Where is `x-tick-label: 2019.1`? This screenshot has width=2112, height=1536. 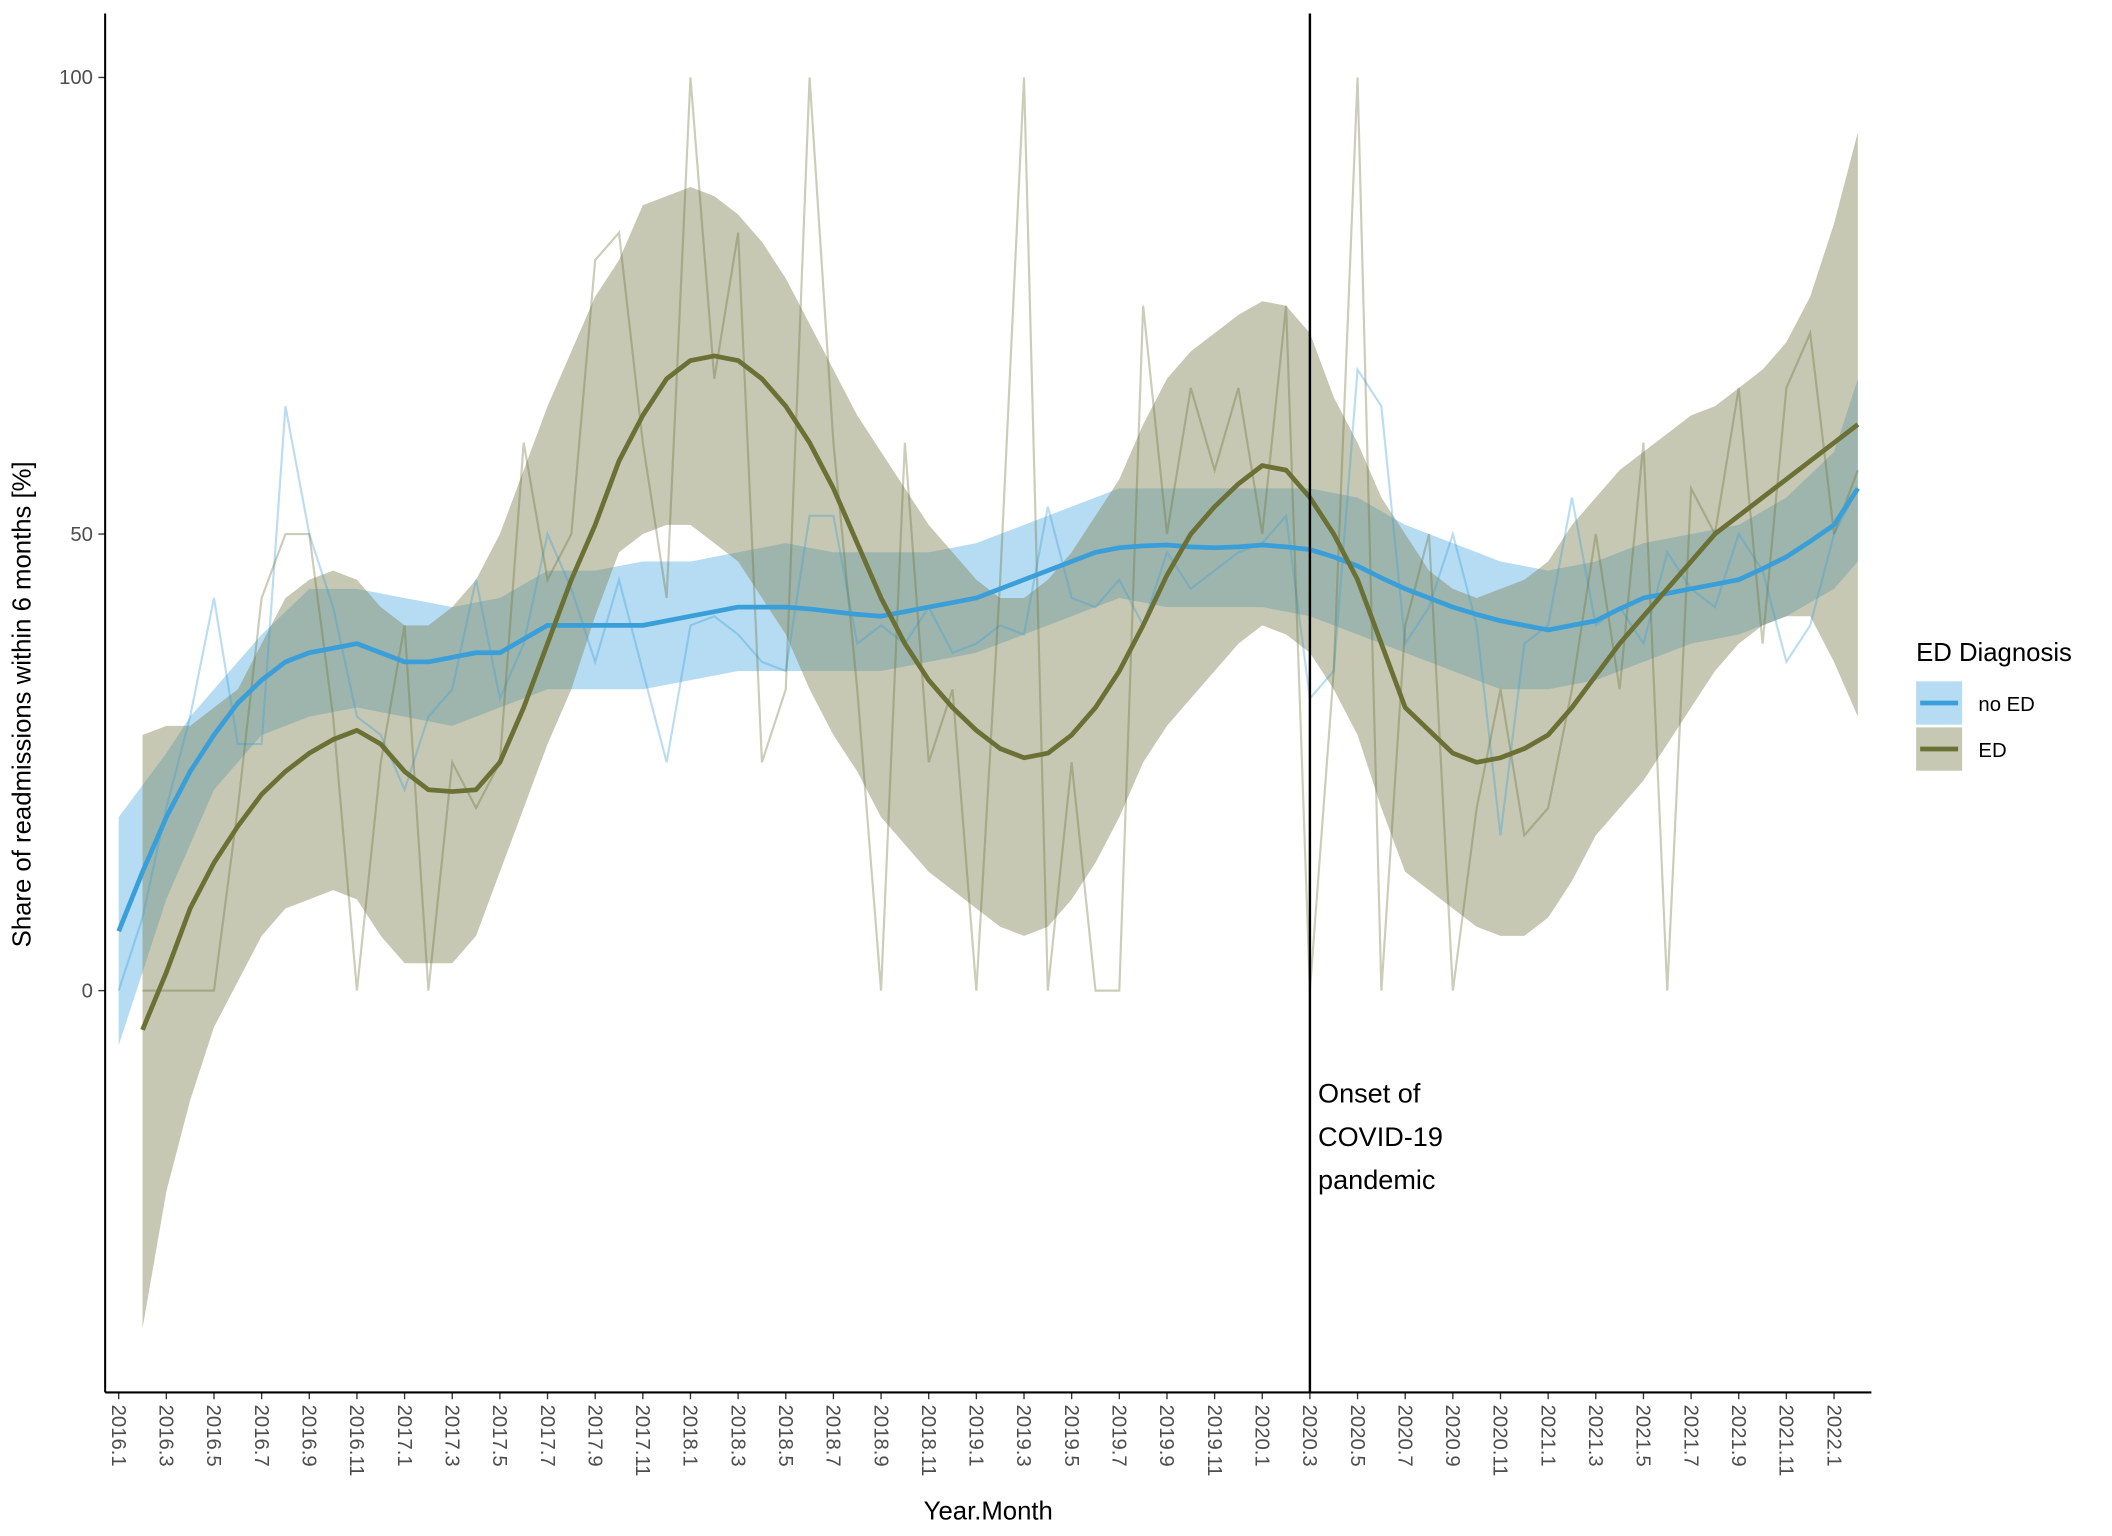 x-tick-label: 2019.1 is located at coordinates (976, 1436).